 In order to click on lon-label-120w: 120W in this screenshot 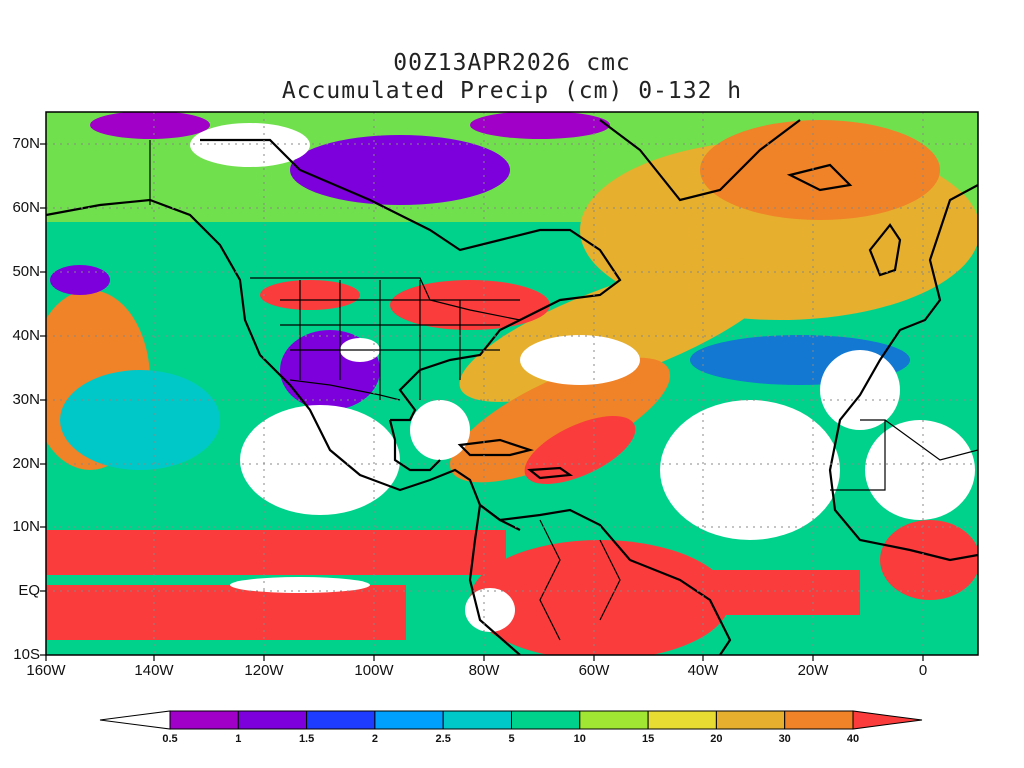, I will do `click(264, 670)`.